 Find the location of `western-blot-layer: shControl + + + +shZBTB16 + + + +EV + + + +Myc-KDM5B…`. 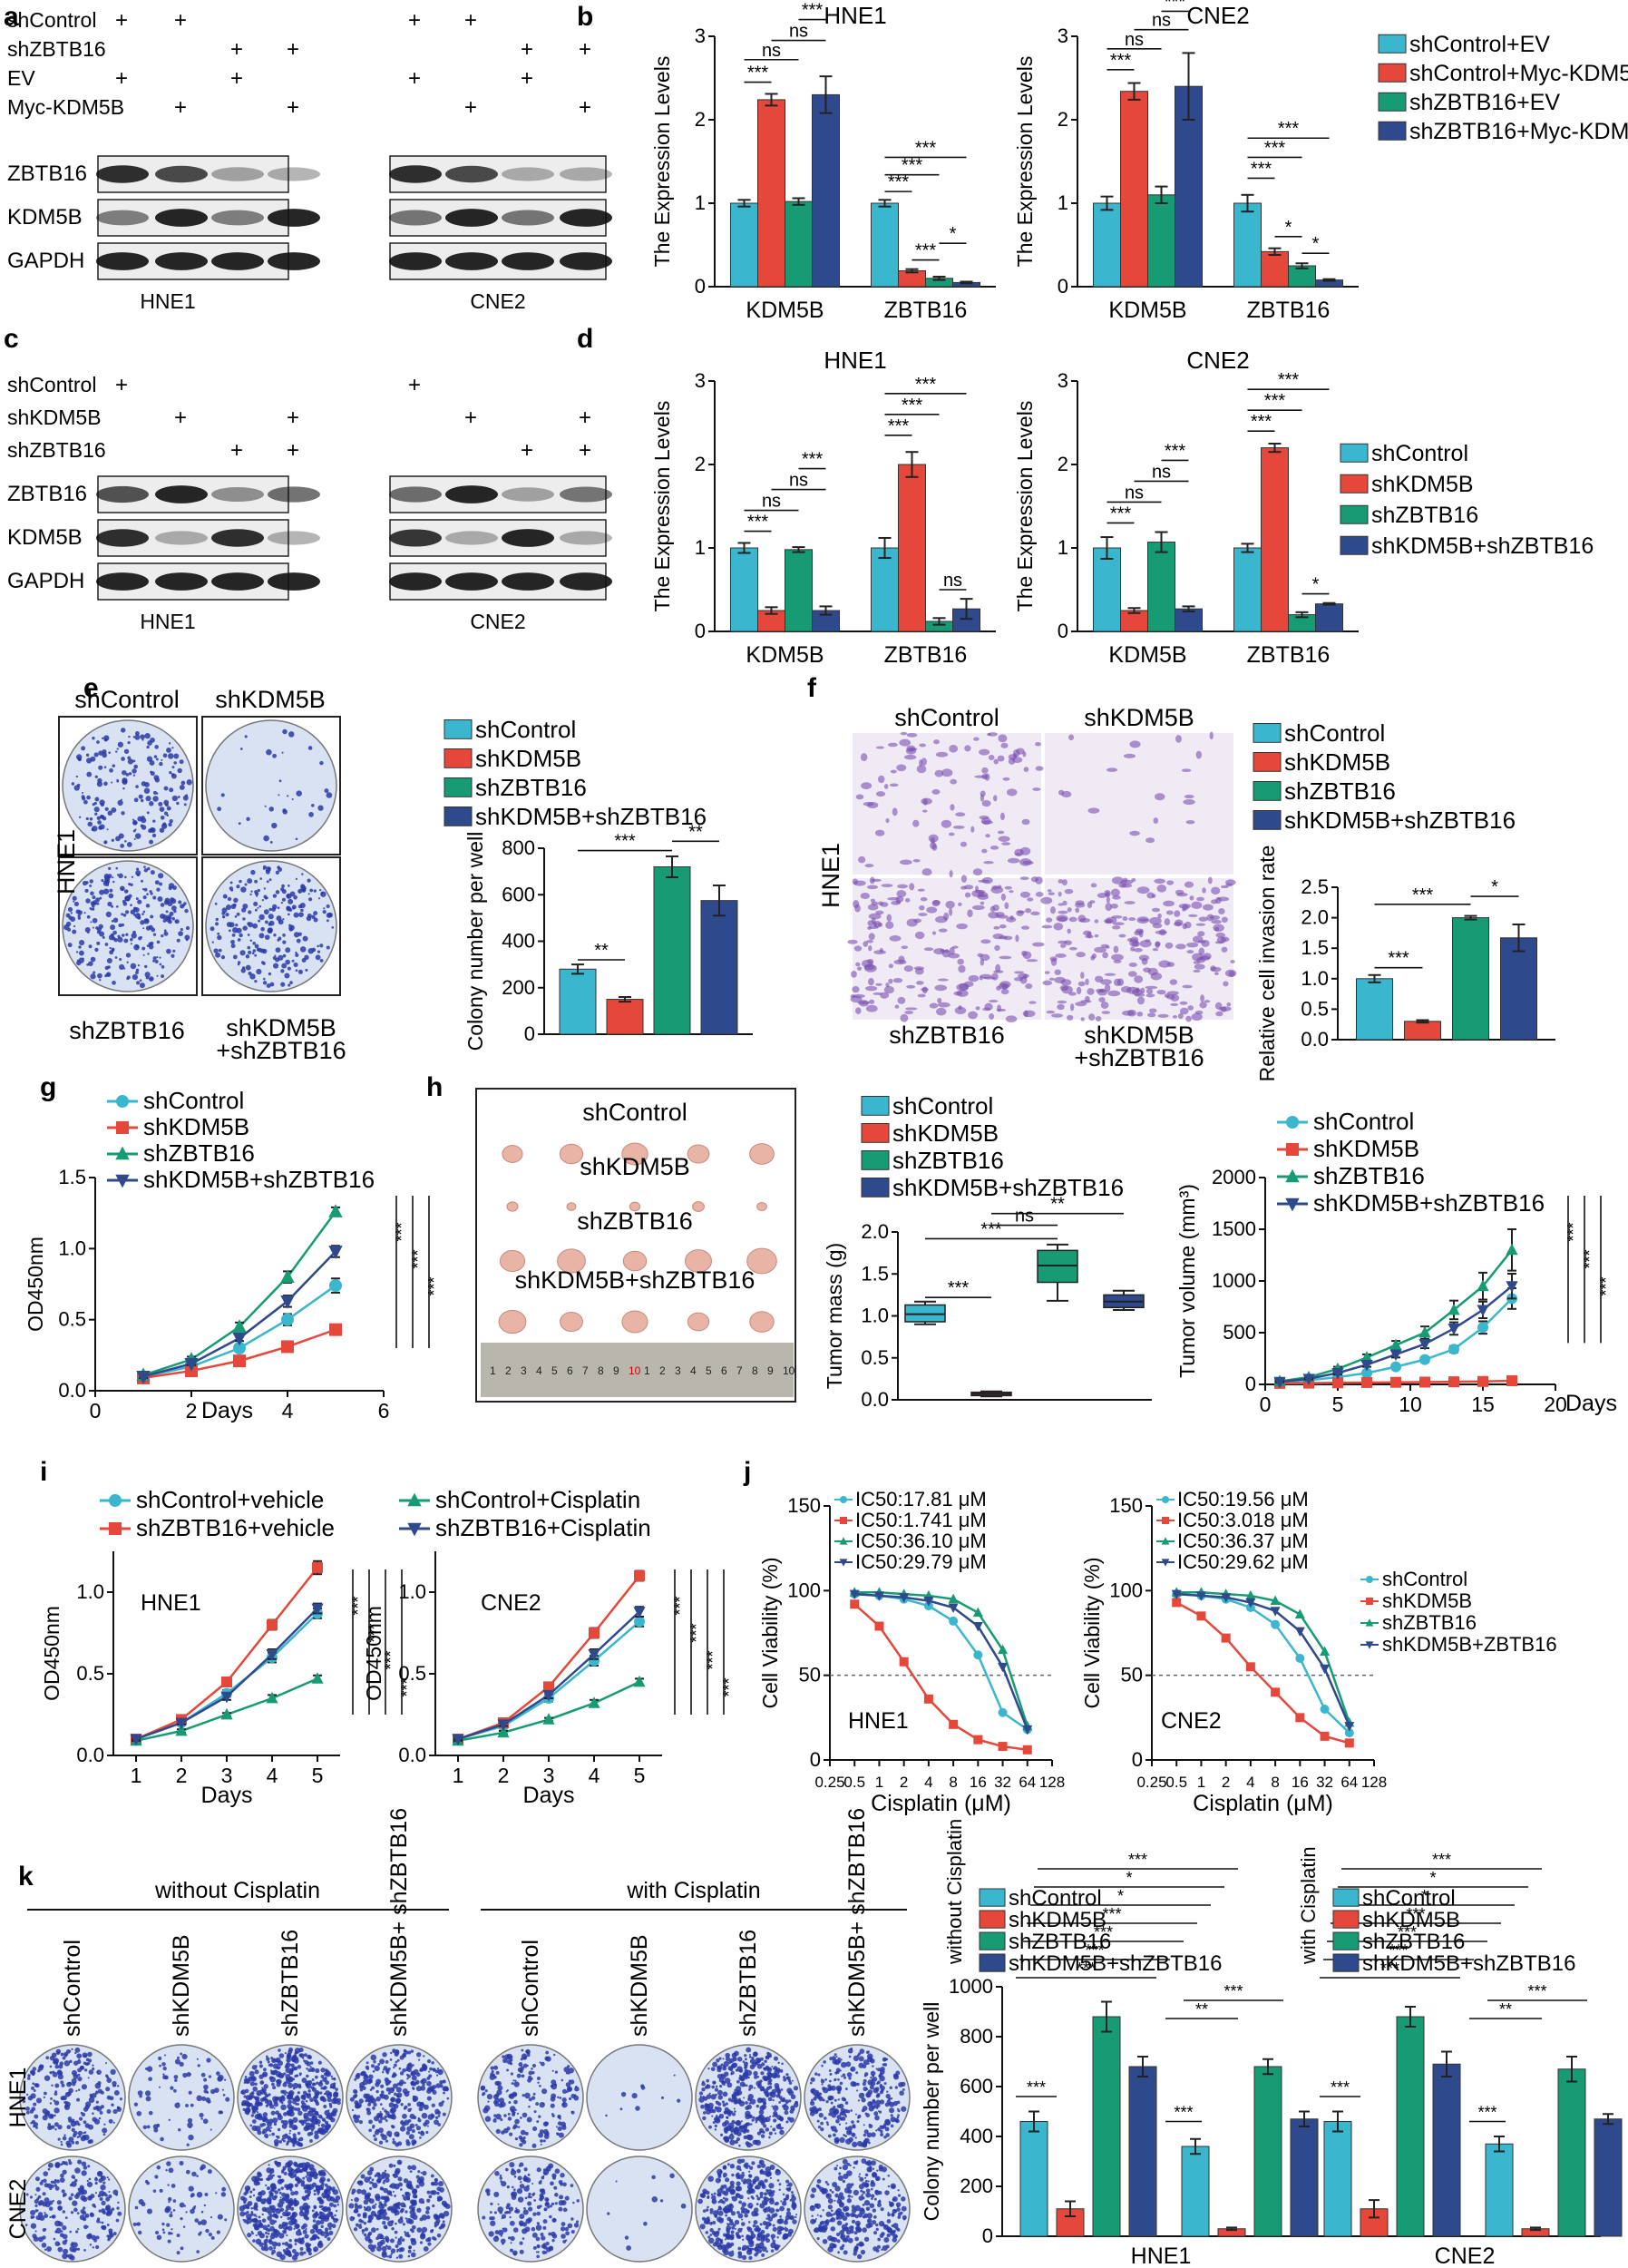

western-blot-layer: shControl + + + +shZBTB16 + + + +EV + + + +Myc-KDM5B… is located at coordinates (309, 320).